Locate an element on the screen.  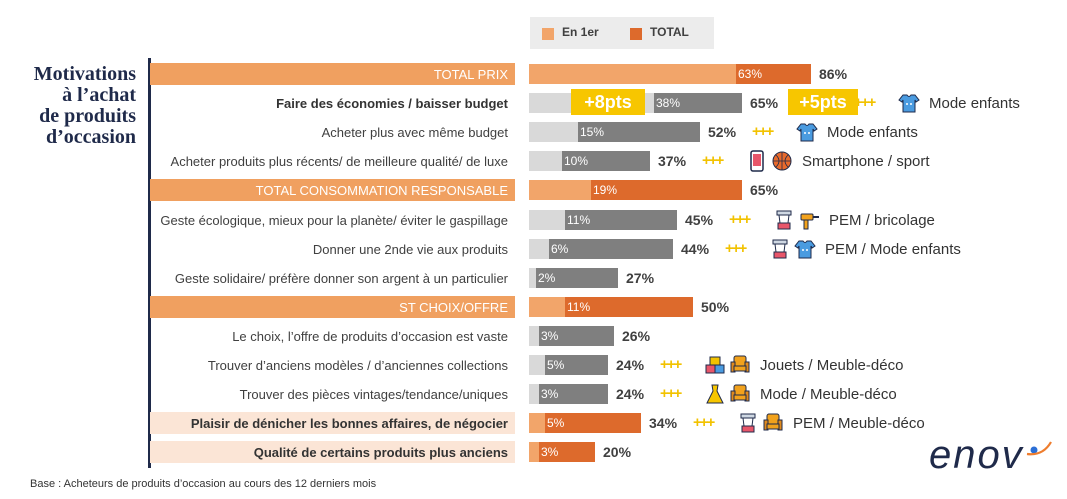
bar-label-total: 20% is located at coordinates (617, 452).